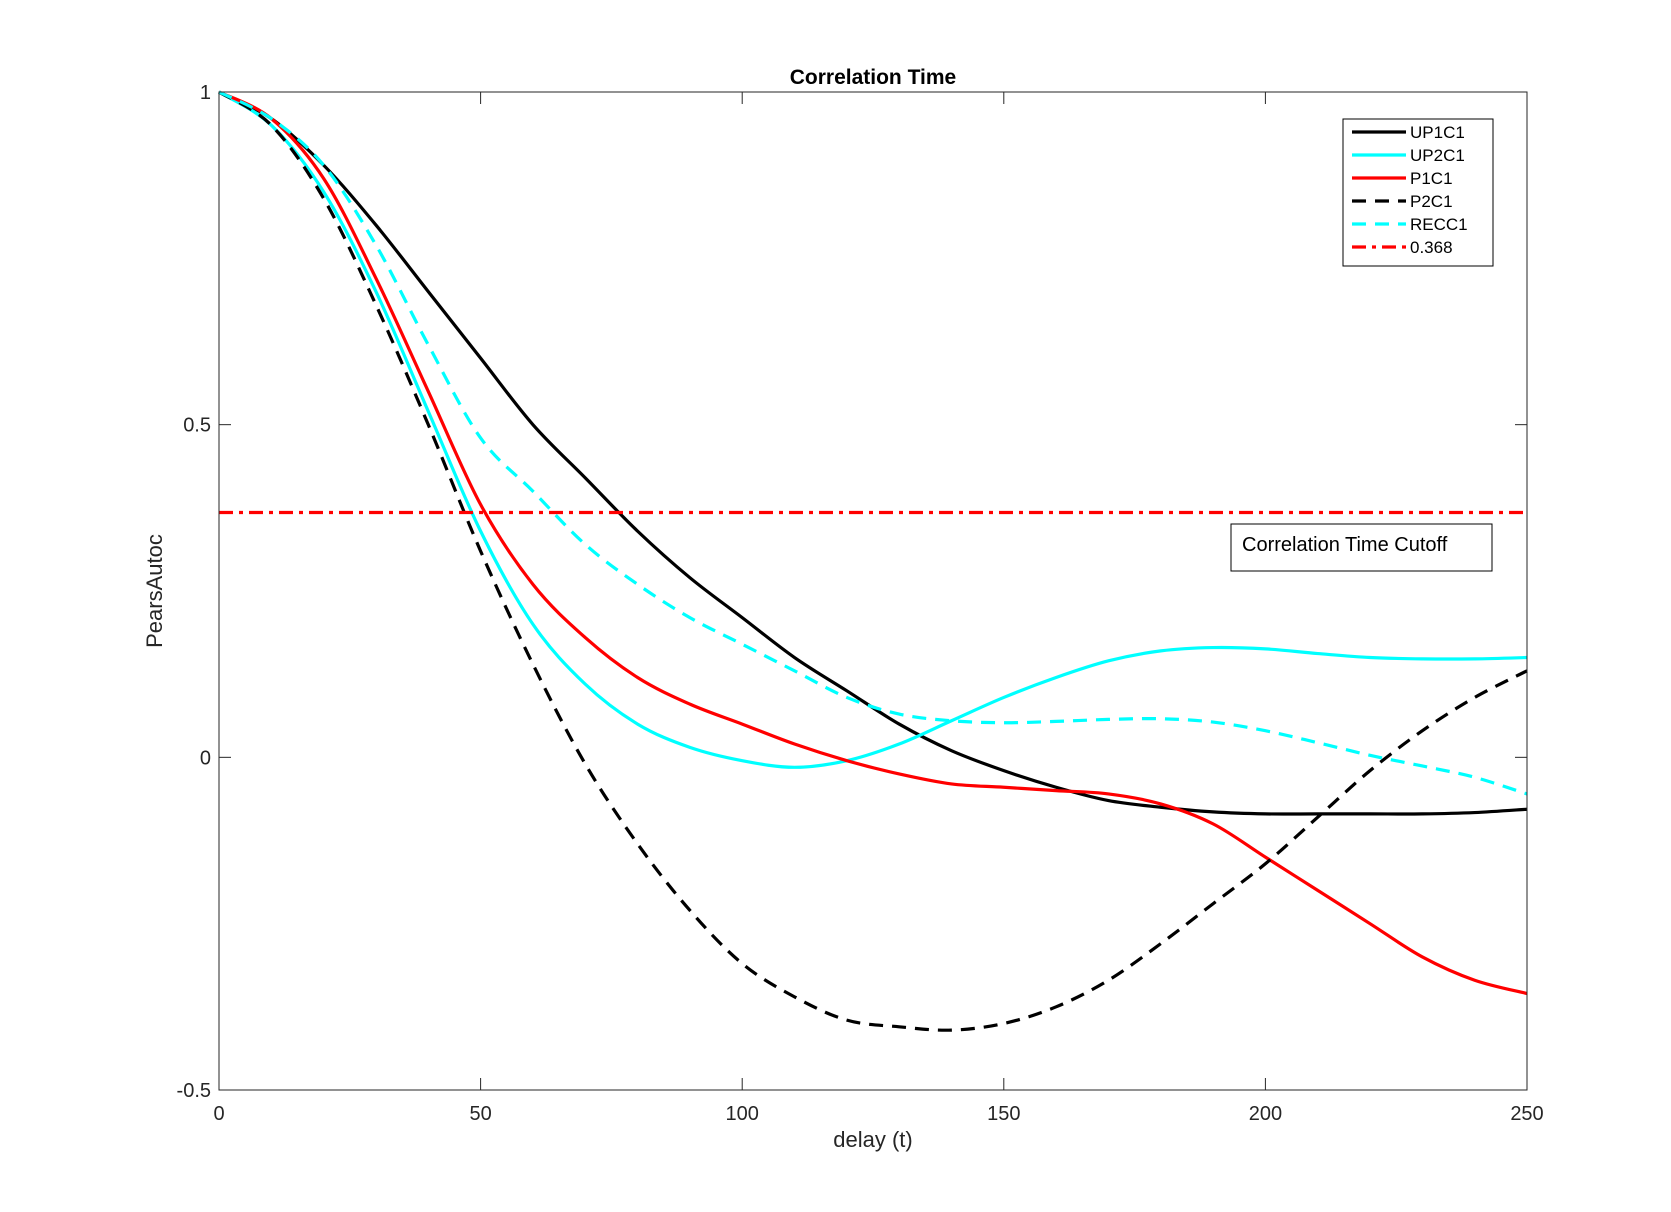 This screenshot has width=1671, height=1212. What do you see at coordinates (1526, 1114) in the screenshot?
I see `x-tick-label: 250` at bounding box center [1526, 1114].